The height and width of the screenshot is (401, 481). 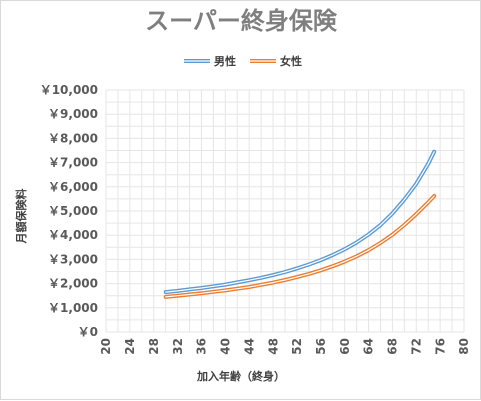 I want to click on x-tick-label: 48, so click(x=273, y=346).